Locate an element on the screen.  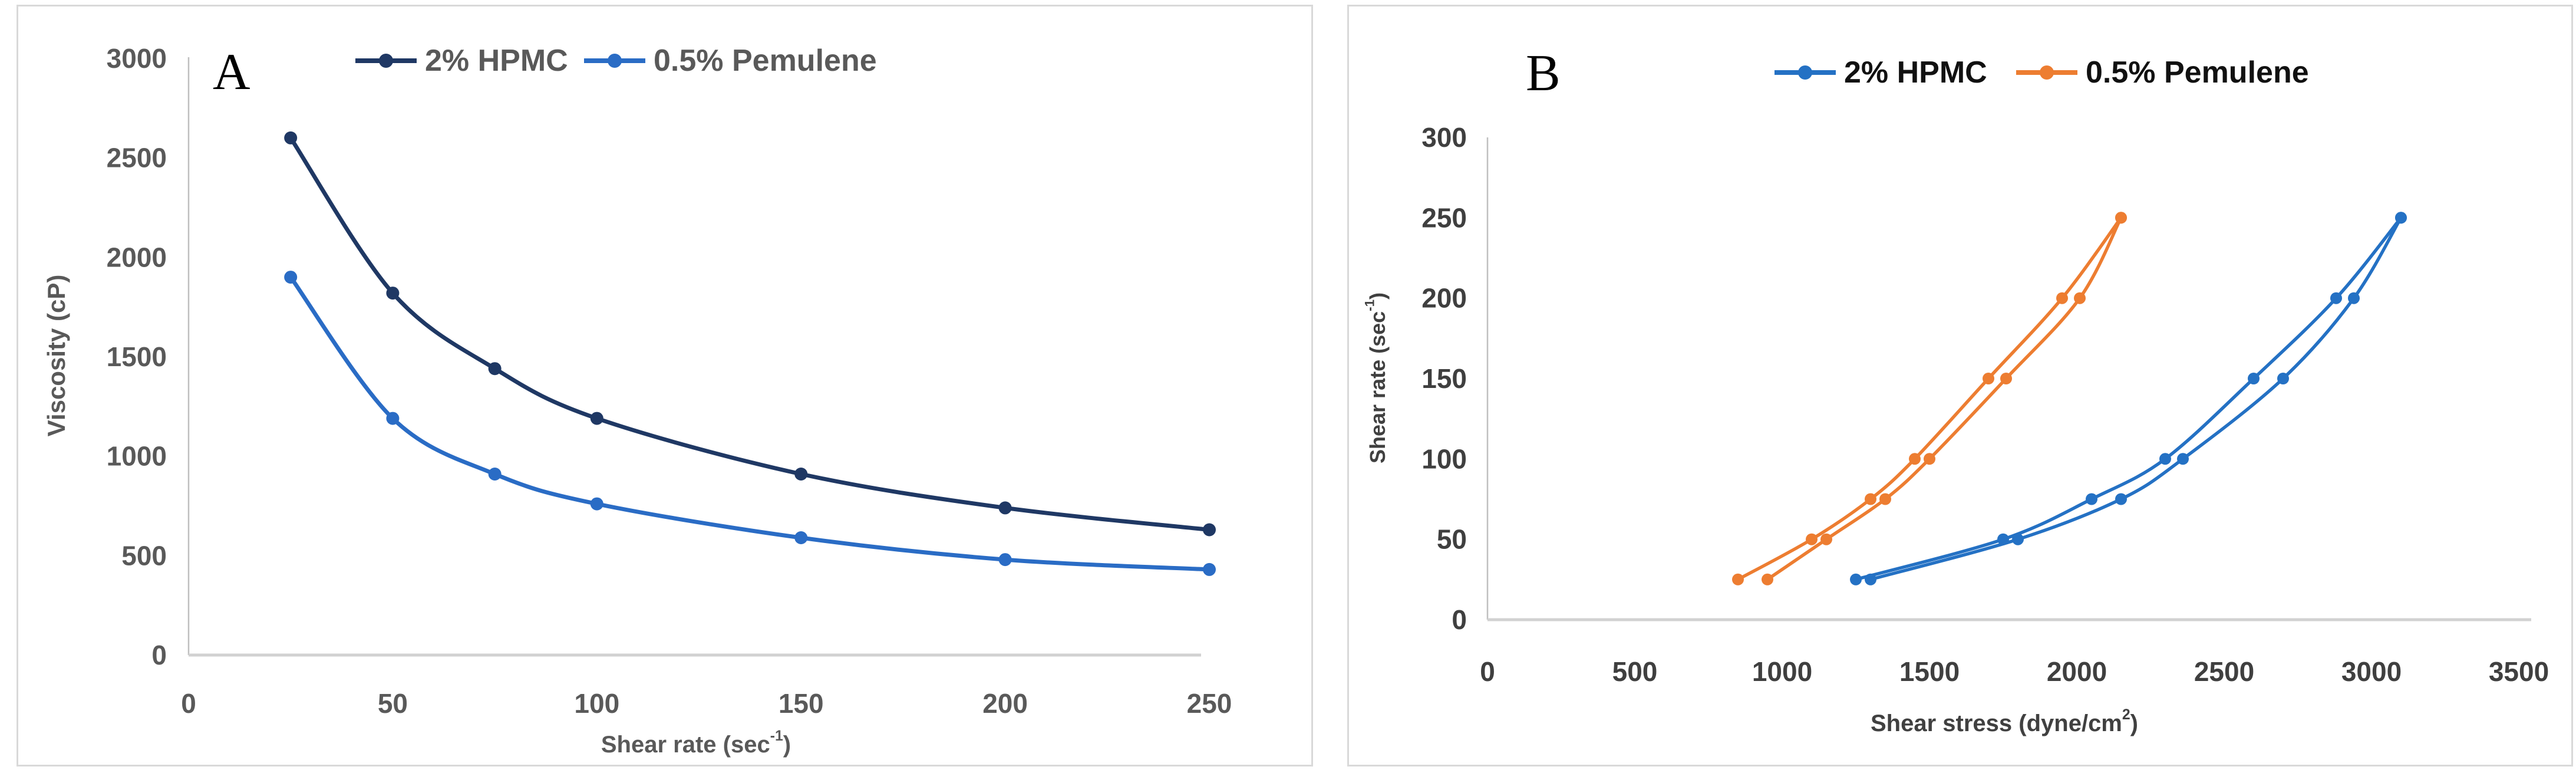
y-tick-label: 300 is located at coordinates (1444, 137).